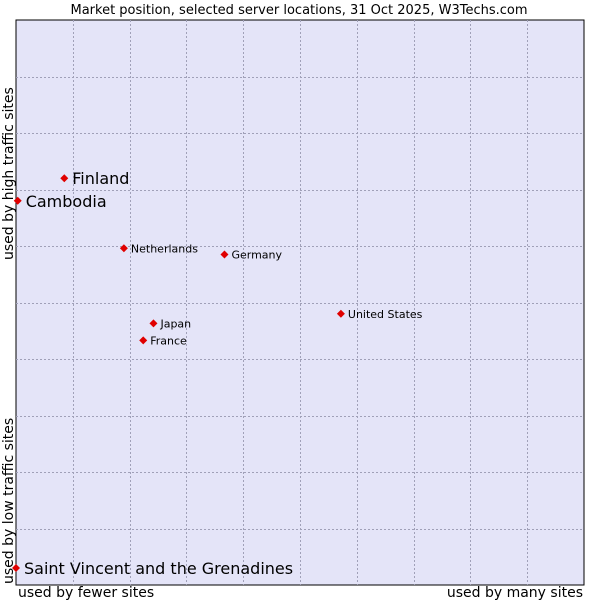 Image resolution: width=600 pixels, height=600 pixels. Describe the element at coordinates (9, 173) in the screenshot. I see `y-axis-label-top: used by high traffic sites` at that location.